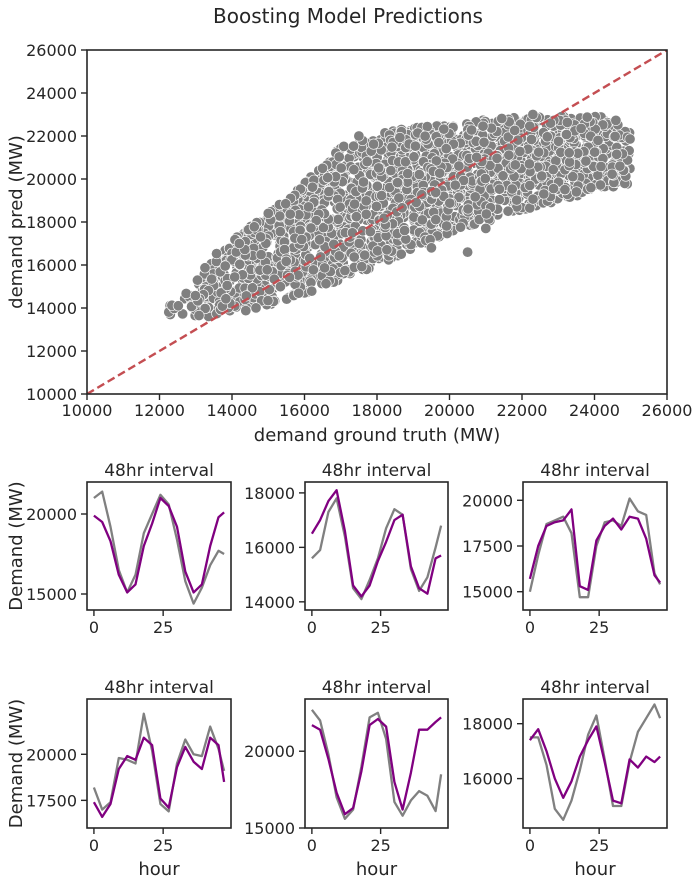 This screenshot has width=695, height=885. I want to click on x-tick-label: 16000, so click(304, 410).